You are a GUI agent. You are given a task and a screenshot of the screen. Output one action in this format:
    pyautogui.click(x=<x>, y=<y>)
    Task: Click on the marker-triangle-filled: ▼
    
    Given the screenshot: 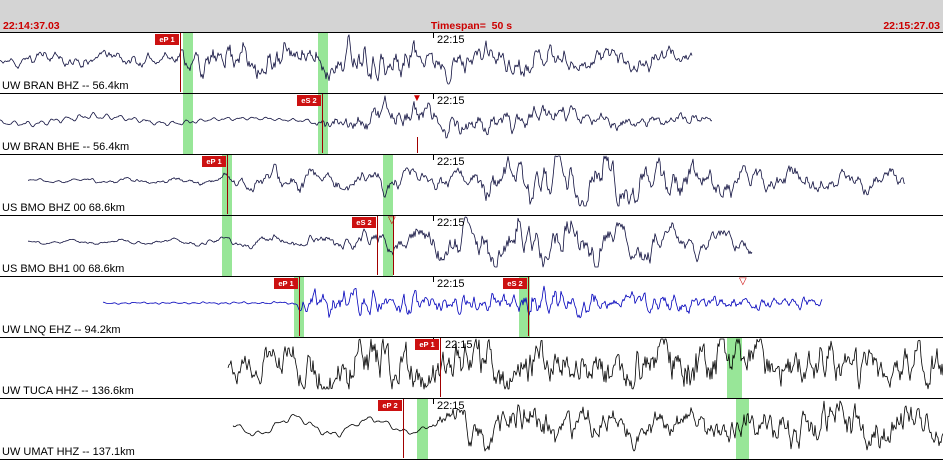 What is the action you would take?
    pyautogui.click(x=417, y=99)
    